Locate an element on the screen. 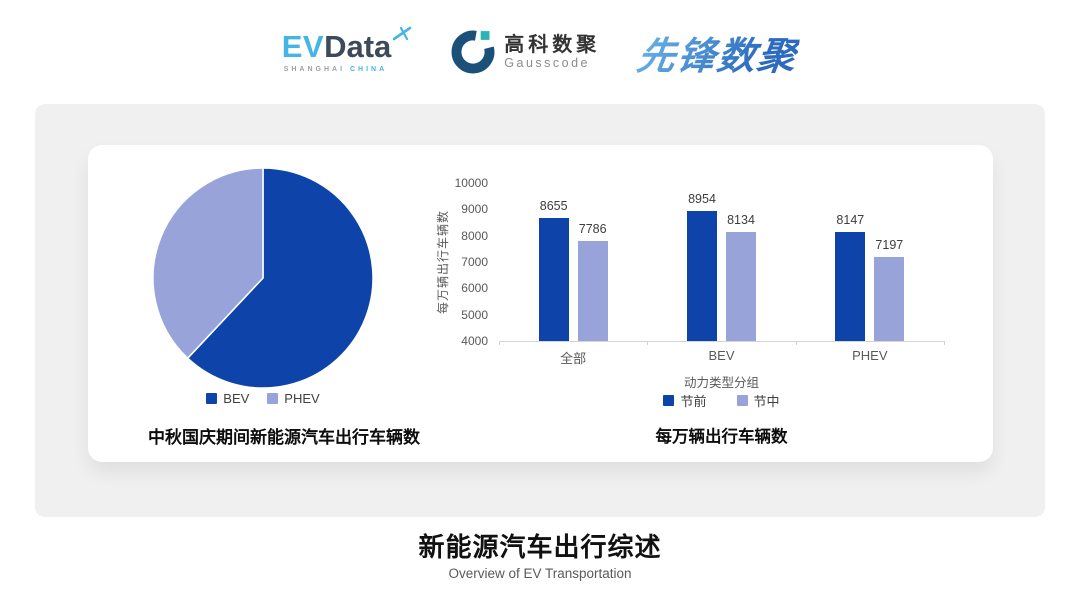 This screenshot has width=1080, height=608. evdata-tagline-china: CHINA is located at coordinates (369, 69).